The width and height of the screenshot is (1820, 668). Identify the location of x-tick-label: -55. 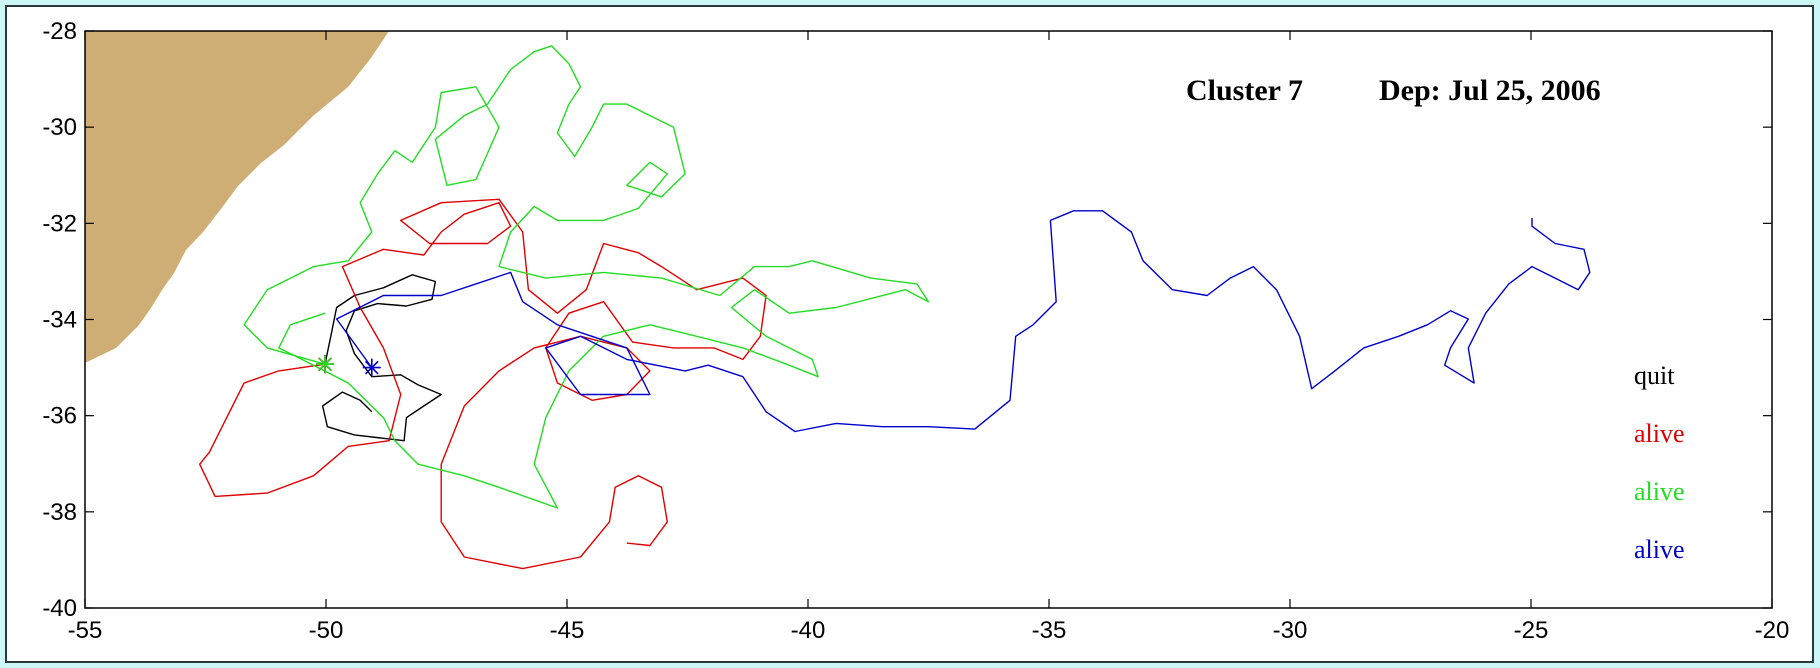
(85, 630).